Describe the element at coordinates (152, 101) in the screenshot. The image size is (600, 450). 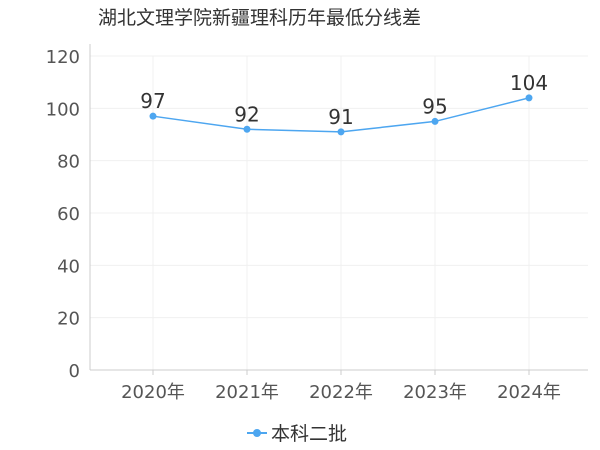
I see `data-label: 97` at that location.